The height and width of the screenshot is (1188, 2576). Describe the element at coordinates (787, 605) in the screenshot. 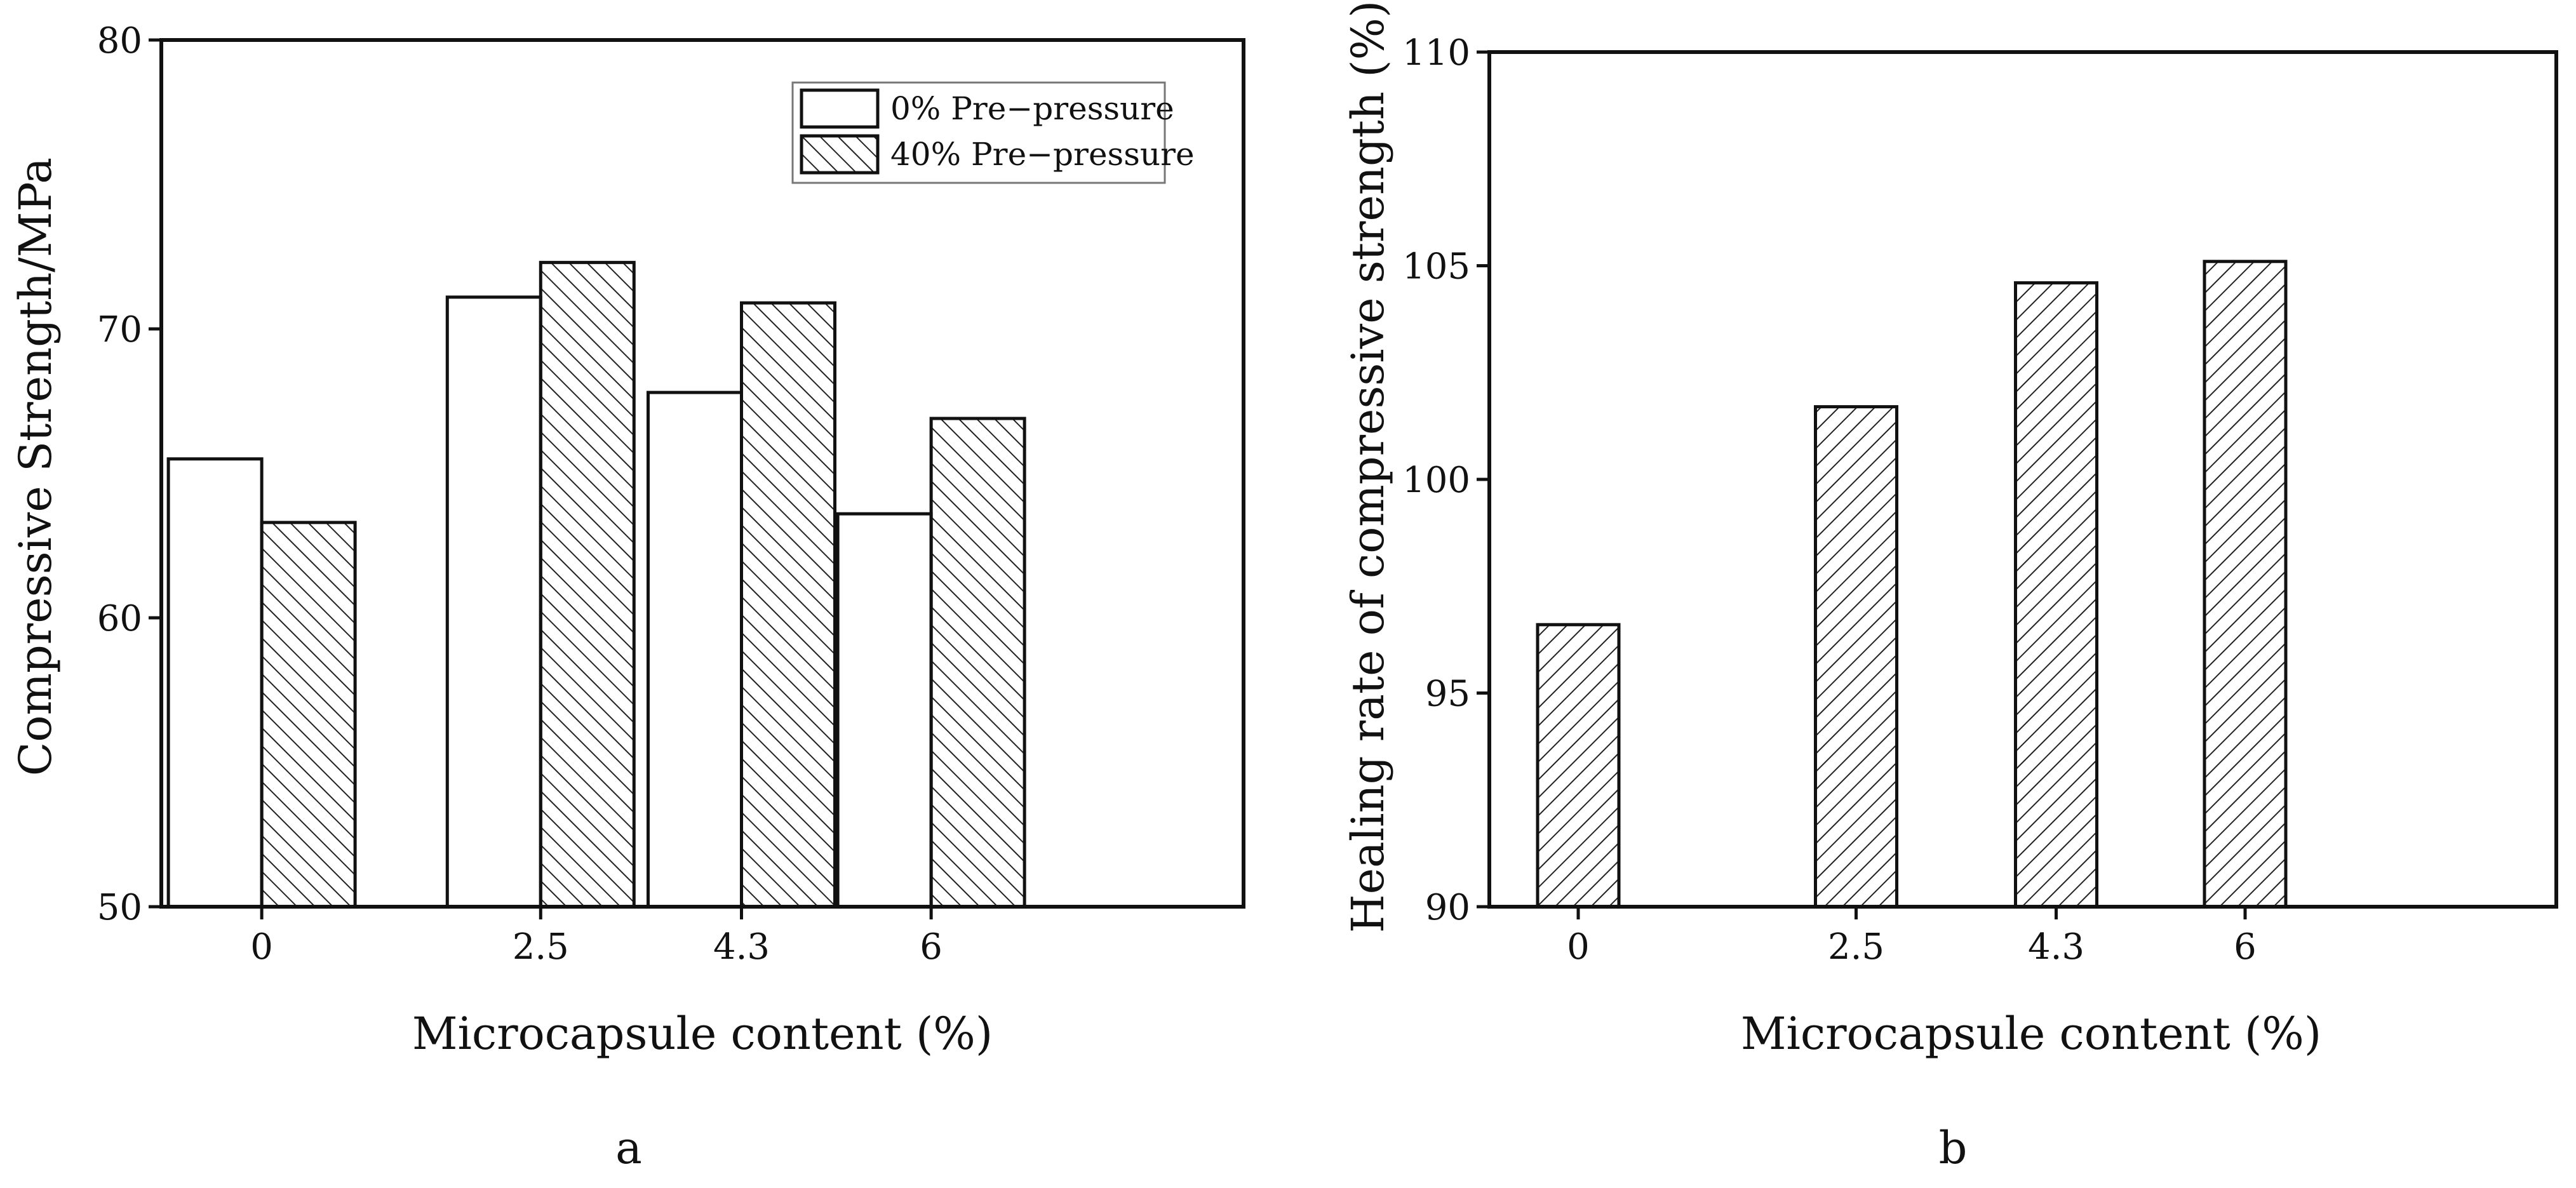

I see `bar-a-s1-4.3` at that location.